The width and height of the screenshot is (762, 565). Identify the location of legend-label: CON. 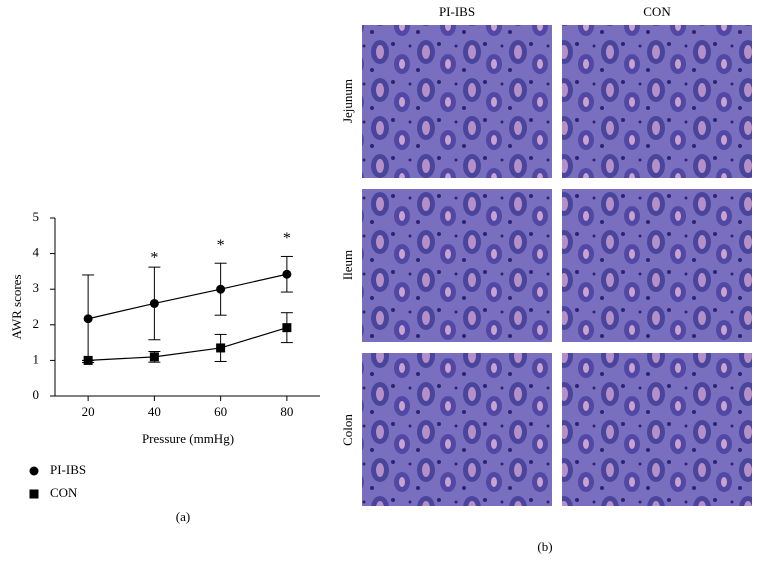
(64, 492).